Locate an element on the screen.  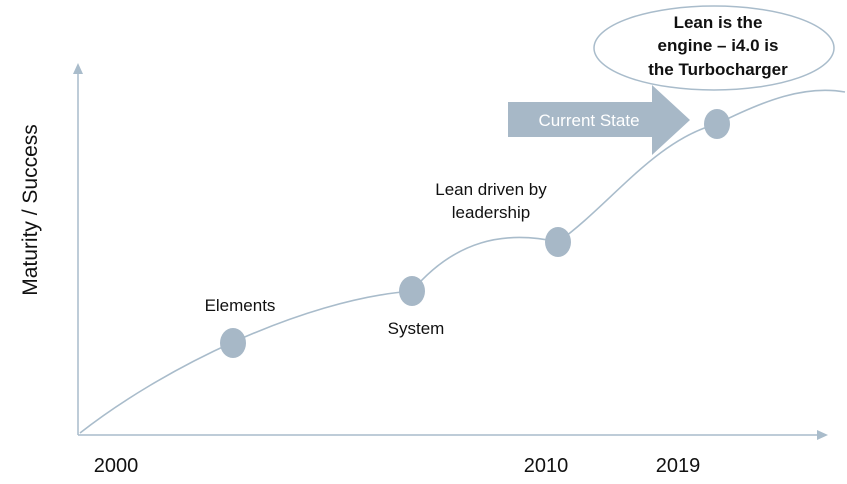
milestone-marker-elements is located at coordinates (233, 343).